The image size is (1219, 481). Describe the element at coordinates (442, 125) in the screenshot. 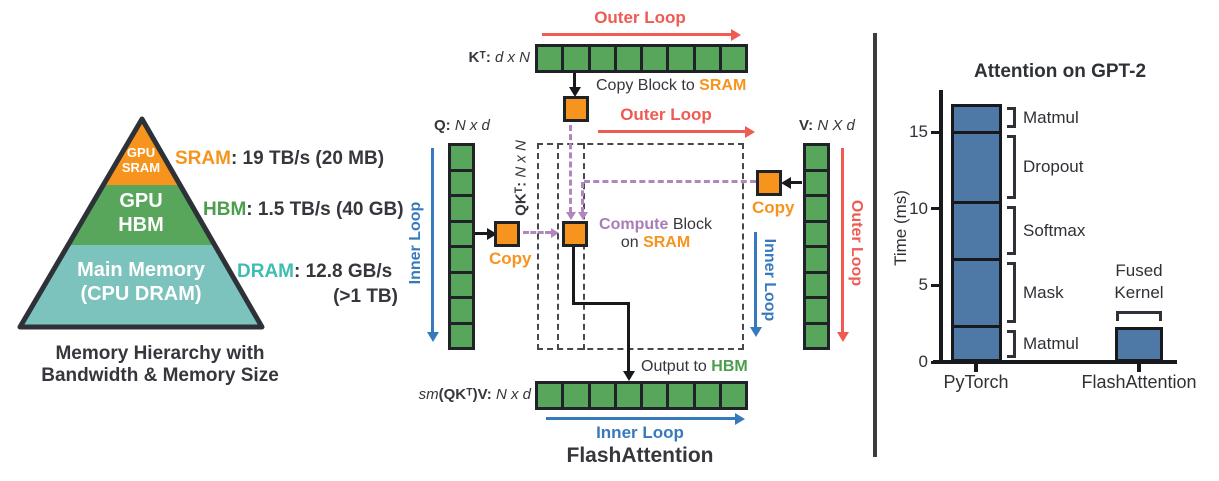

I see `q-name: Q:` at that location.